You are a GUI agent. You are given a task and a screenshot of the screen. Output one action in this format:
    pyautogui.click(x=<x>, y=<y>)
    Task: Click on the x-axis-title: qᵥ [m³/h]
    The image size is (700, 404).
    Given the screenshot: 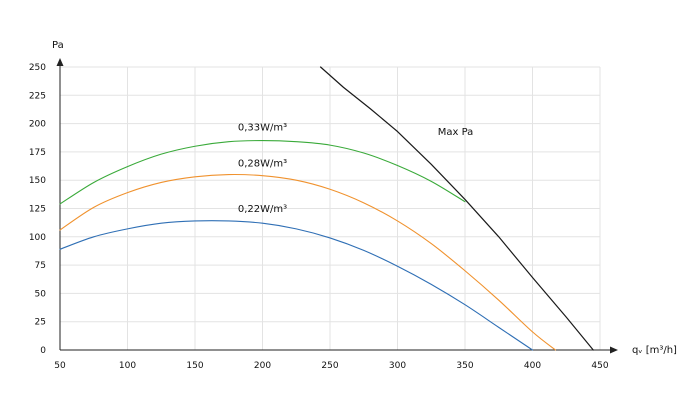 What is the action you would take?
    pyautogui.click(x=654, y=350)
    